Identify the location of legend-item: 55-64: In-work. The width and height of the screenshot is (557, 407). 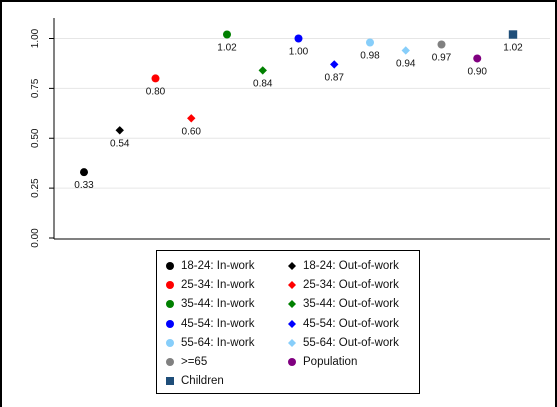
(226, 342).